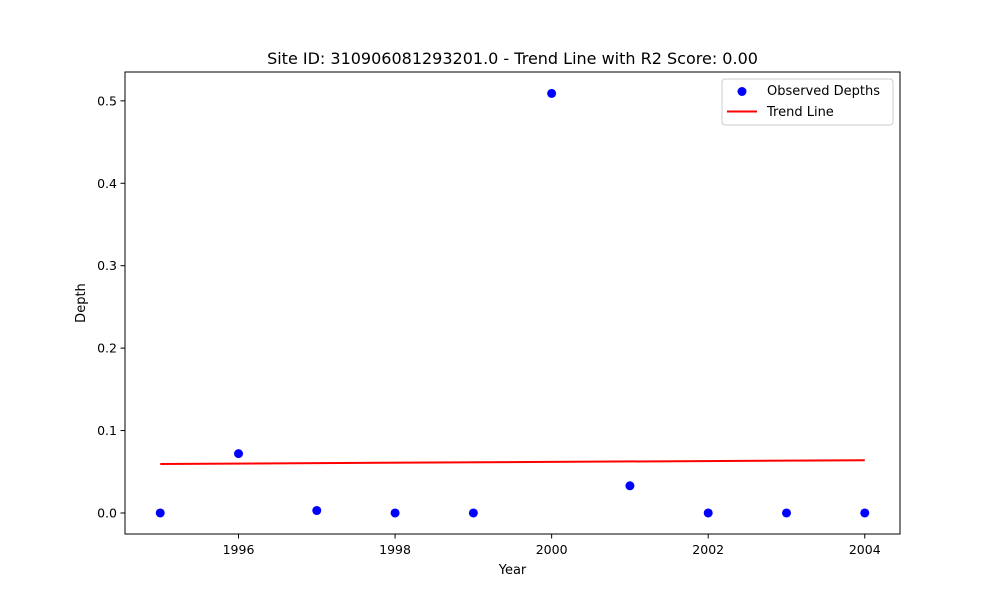 The image size is (1000, 600). What do you see at coordinates (107, 512) in the screenshot?
I see `y-tick-label: 0.0` at bounding box center [107, 512].